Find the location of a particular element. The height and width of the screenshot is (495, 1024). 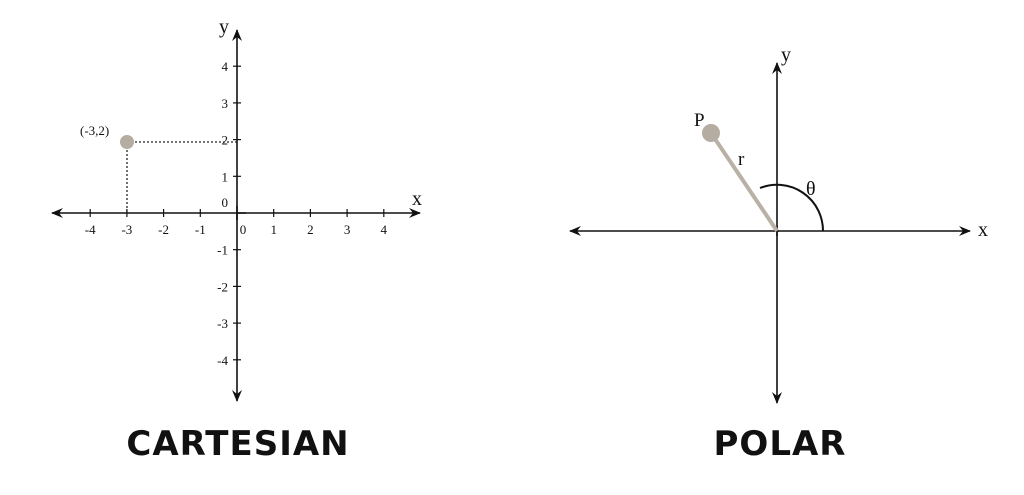

cartesian-y-tick-label: -1 is located at coordinates (222, 250).